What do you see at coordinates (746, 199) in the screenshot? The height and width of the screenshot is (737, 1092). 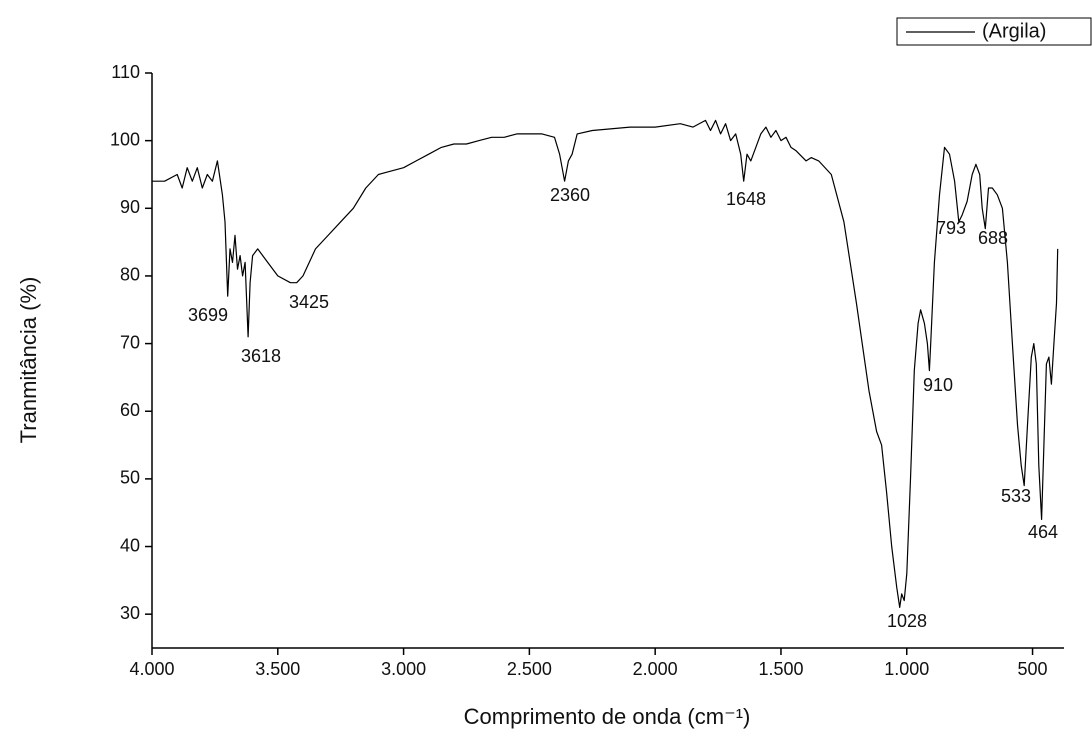 I see `peak-label: 1648` at bounding box center [746, 199].